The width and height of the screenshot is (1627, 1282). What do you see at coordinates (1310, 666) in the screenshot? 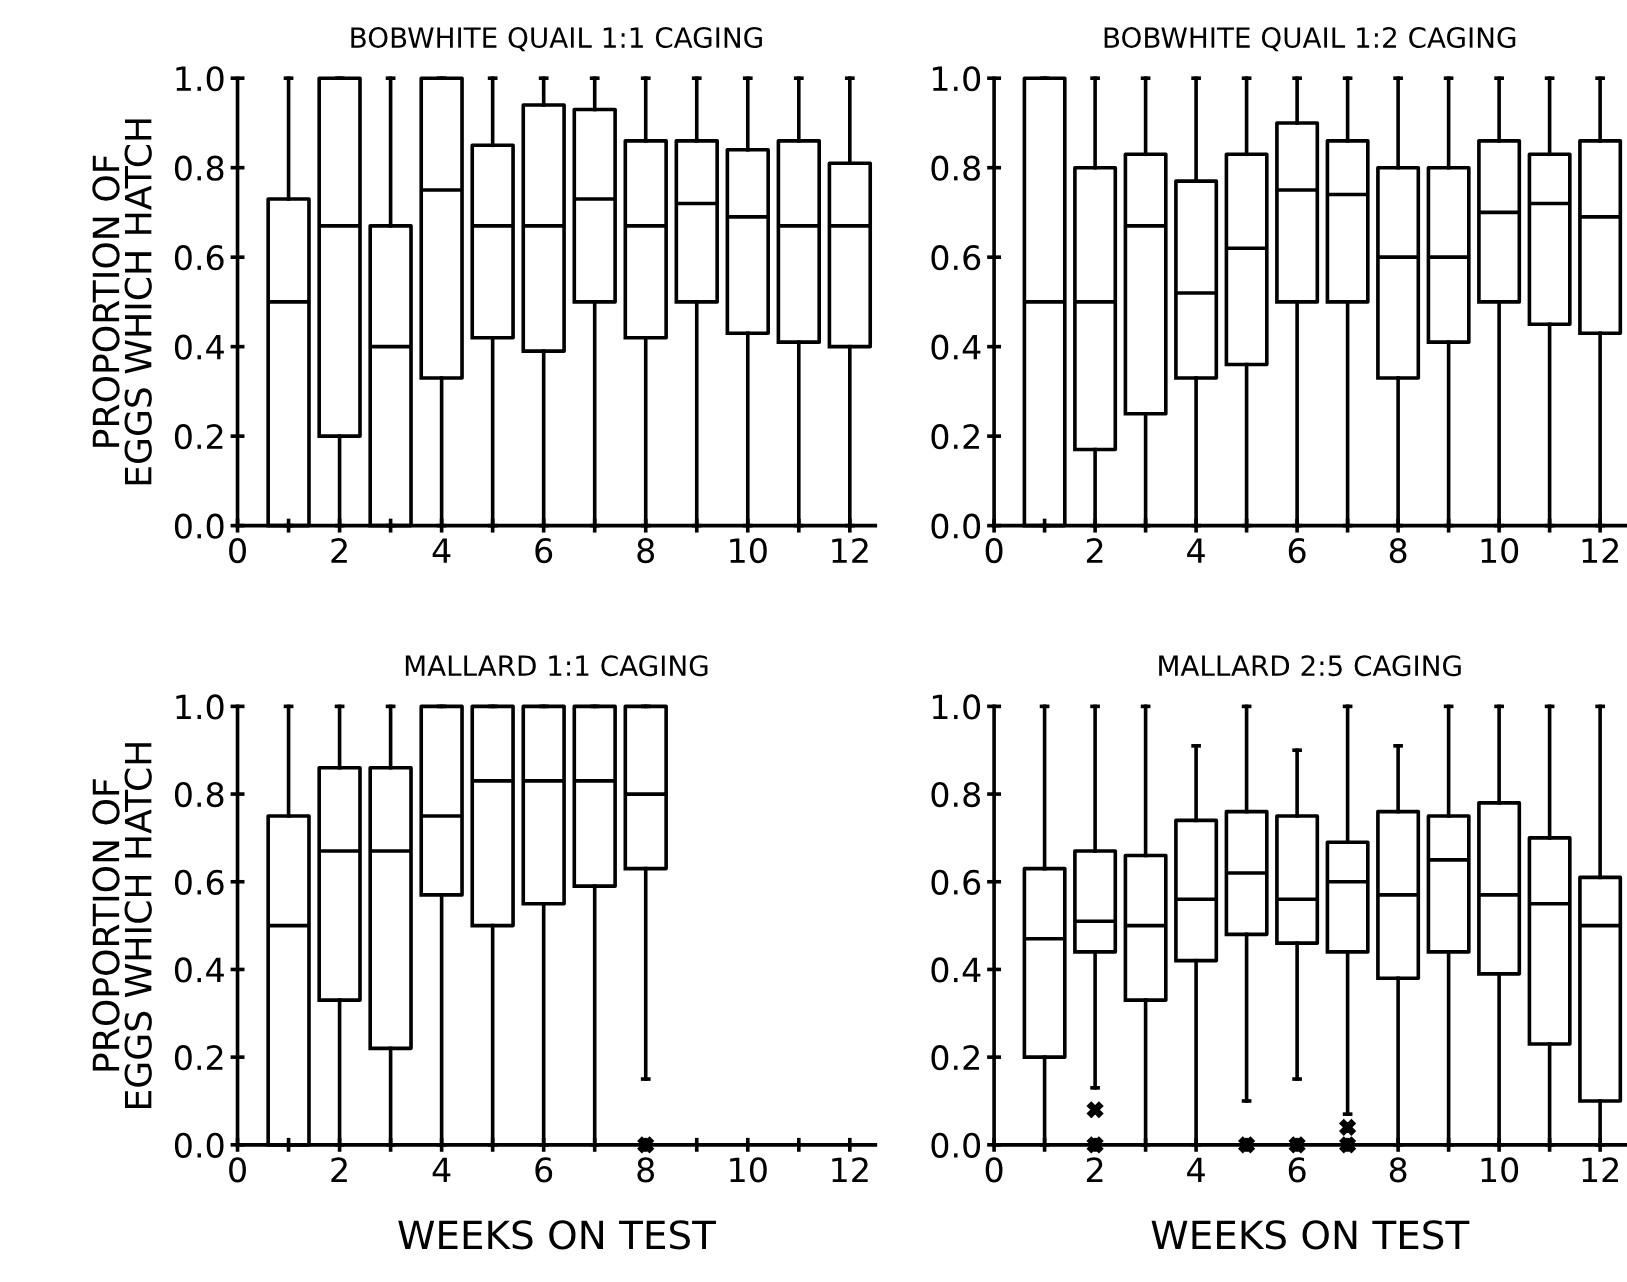
I see `chart-title: MALLARD 2:5 CAGING` at bounding box center [1310, 666].